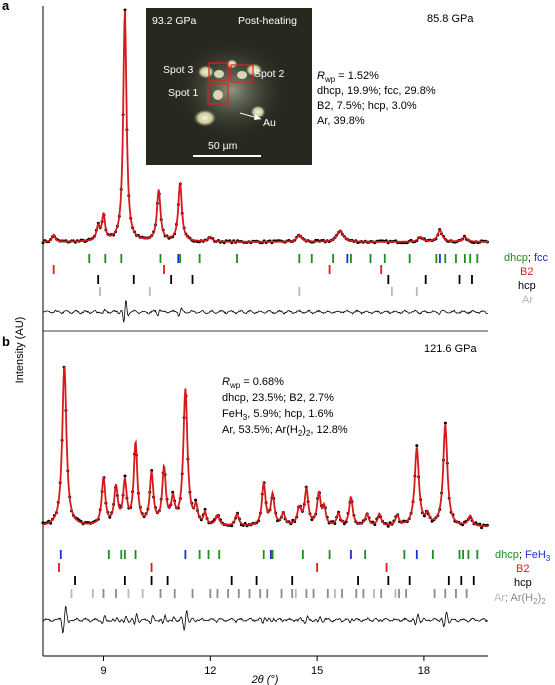 The image size is (555, 685). I want to click on panel-a-rwp: Rwp = 1.52%, so click(348, 77).